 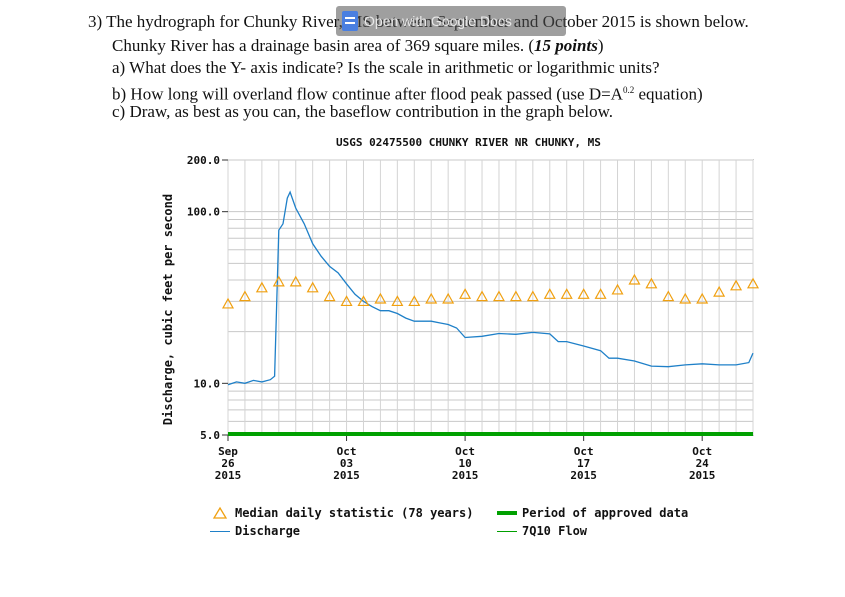 What do you see at coordinates (203, 212) in the screenshot?
I see `y-tick-label: 100.0` at bounding box center [203, 212].